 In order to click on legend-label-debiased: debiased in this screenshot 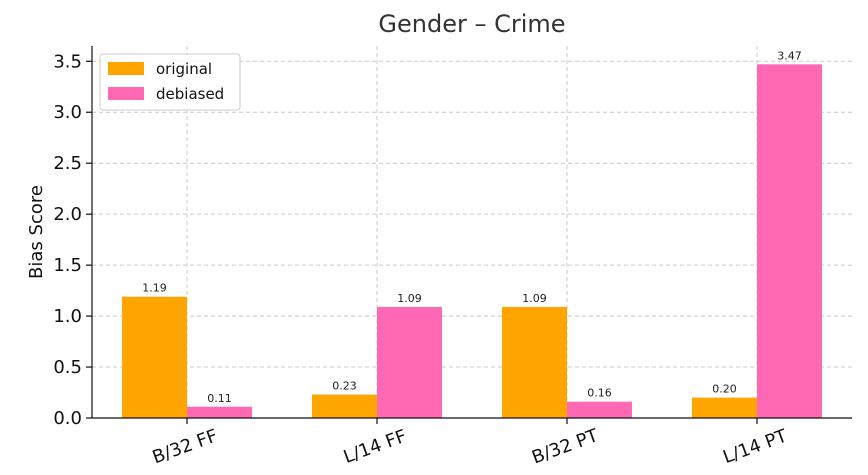, I will do `click(190, 94)`.